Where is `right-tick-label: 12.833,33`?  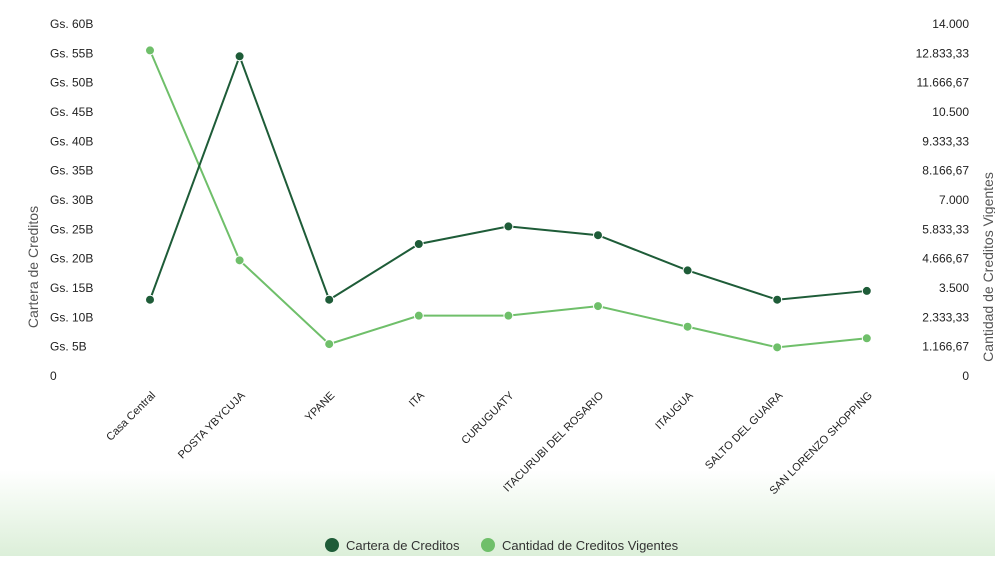 right-tick-label: 12.833,33 is located at coordinates (943, 53).